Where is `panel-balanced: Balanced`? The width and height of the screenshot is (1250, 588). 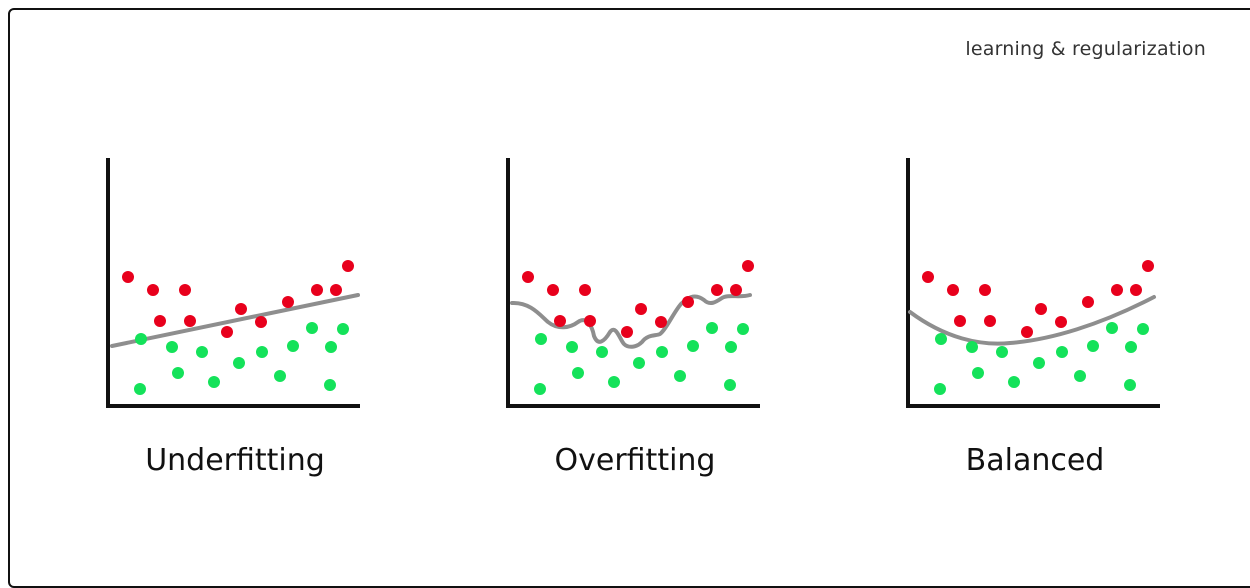
panel-balanced: Balanced is located at coordinates (1035, 320).